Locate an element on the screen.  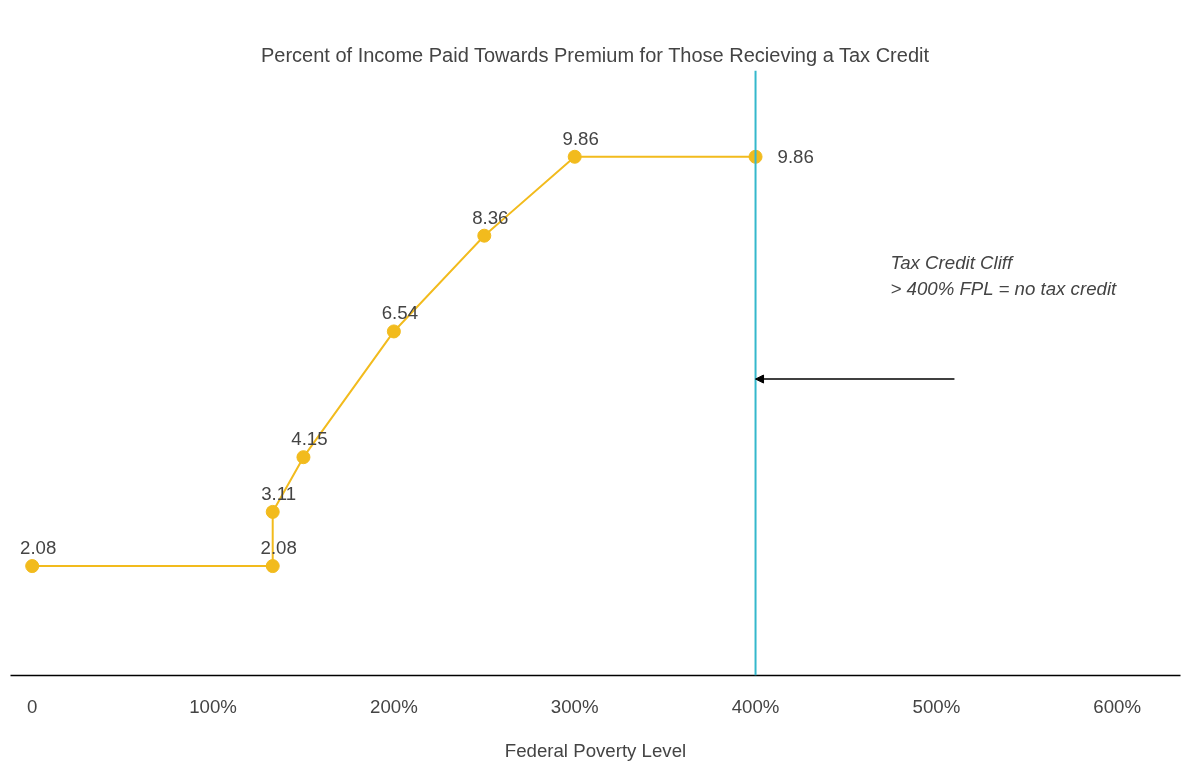
x-tick-label: 600% is located at coordinates (1117, 706).